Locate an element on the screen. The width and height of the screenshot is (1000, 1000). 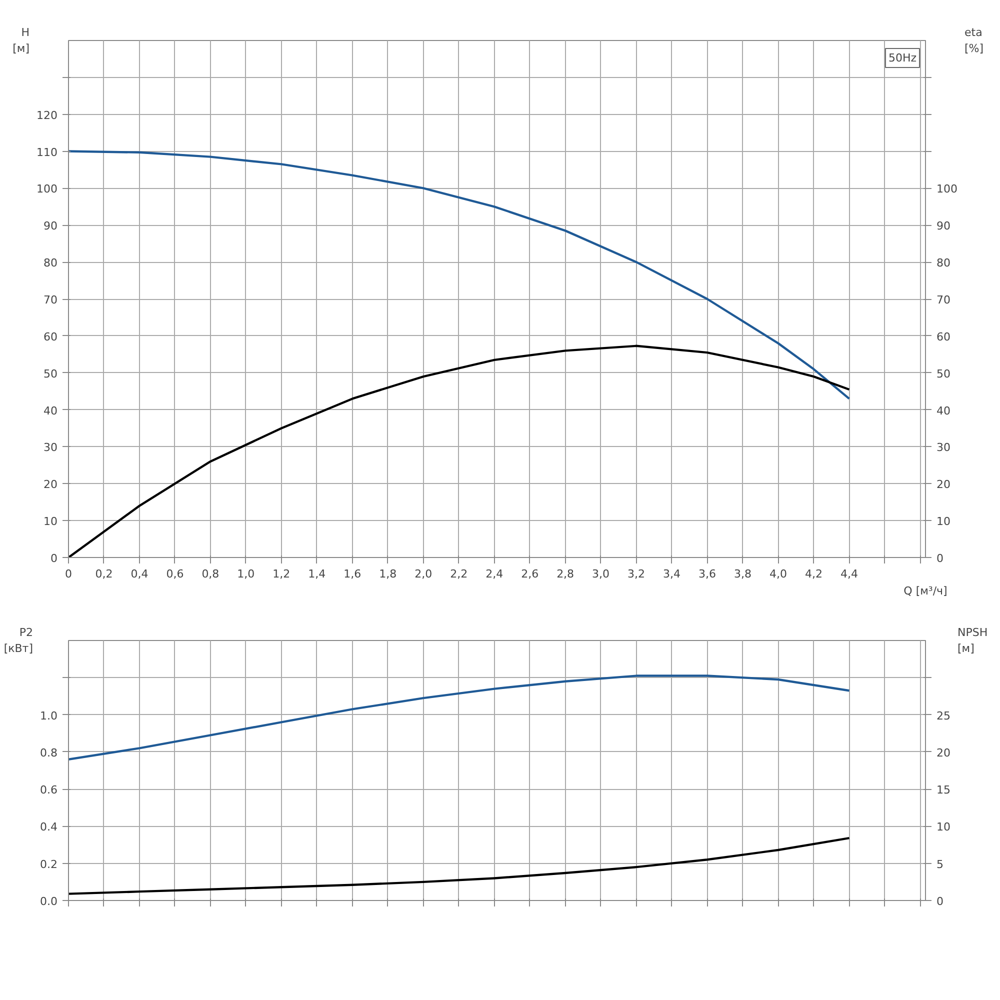
y-axis-title: P2 [кВт] is located at coordinates (19, 640).